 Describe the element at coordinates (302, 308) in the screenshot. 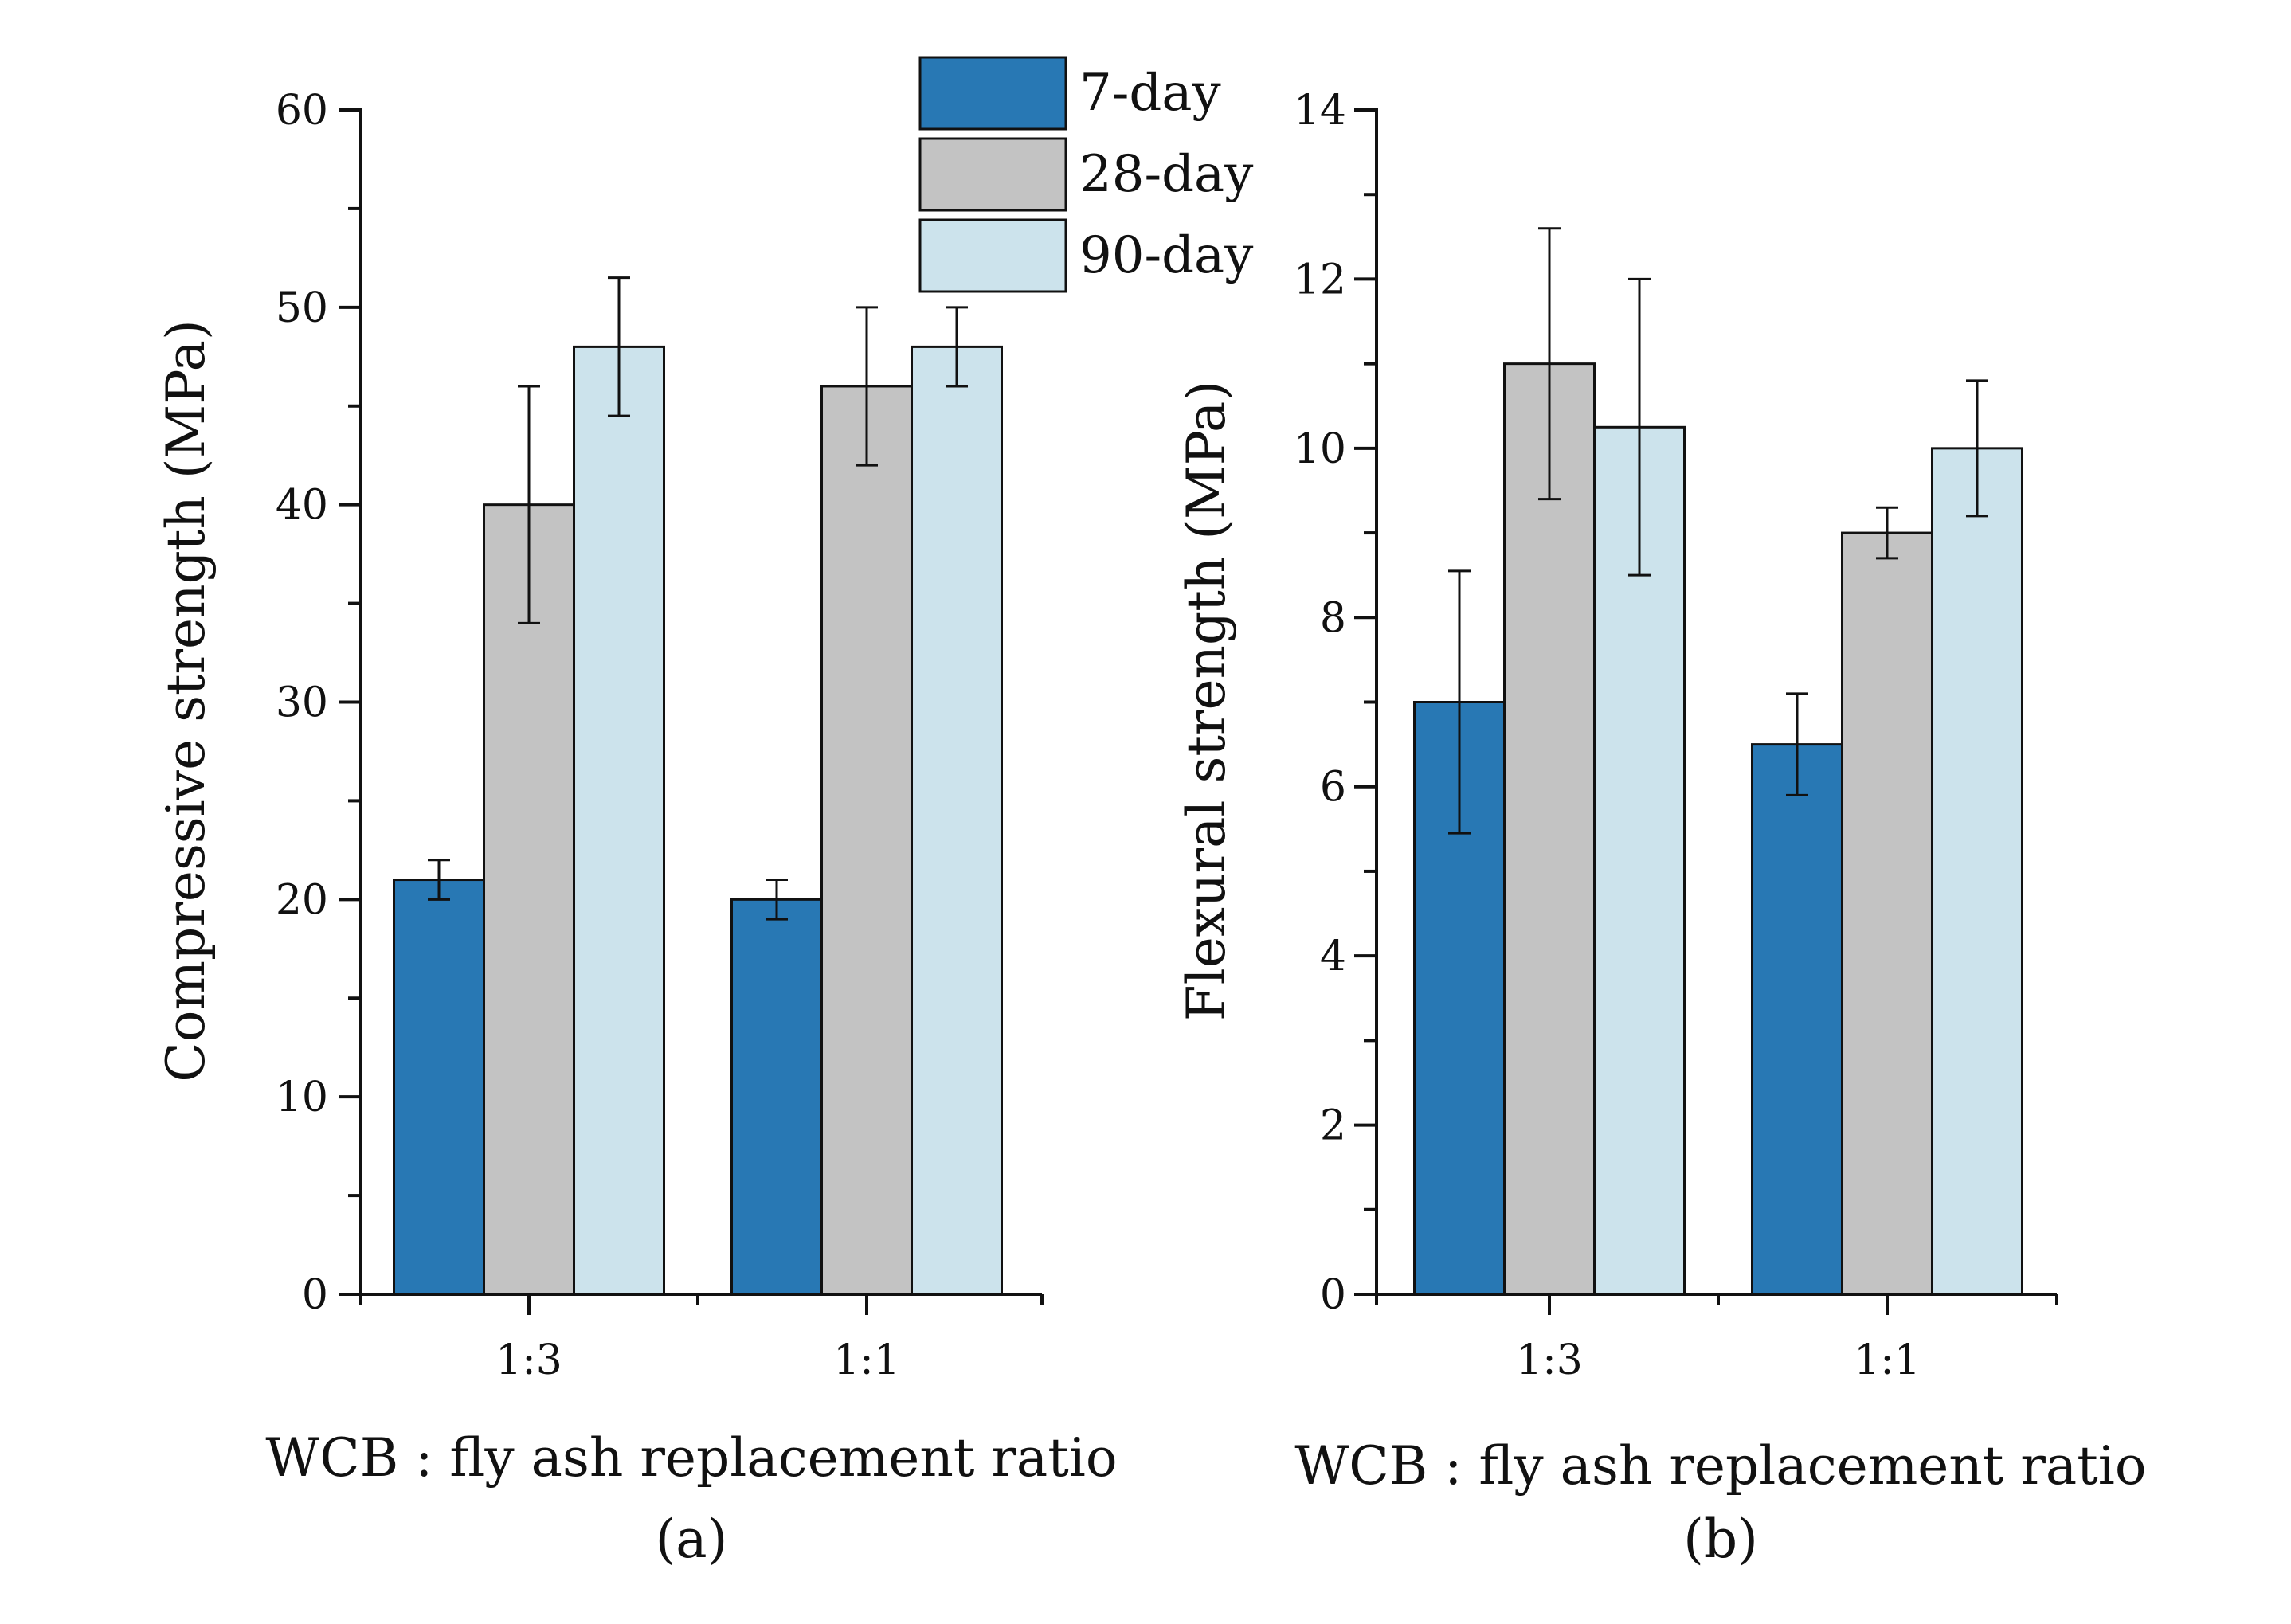

I see `y-tick-label: 50` at that location.